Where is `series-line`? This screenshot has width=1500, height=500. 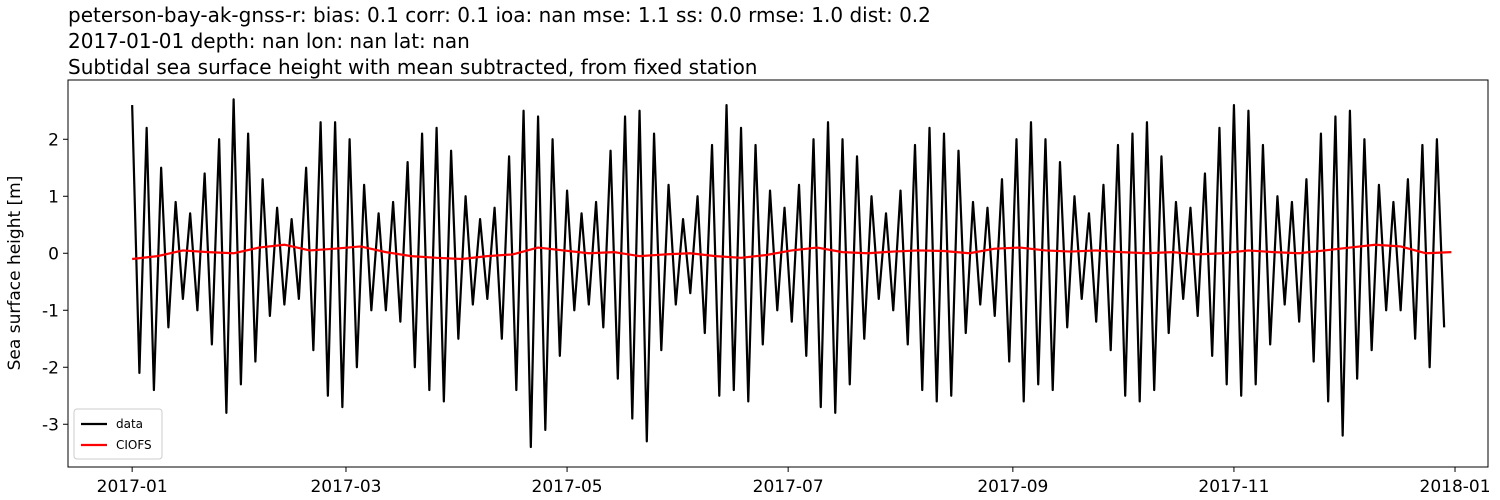 series-line is located at coordinates (792, 252).